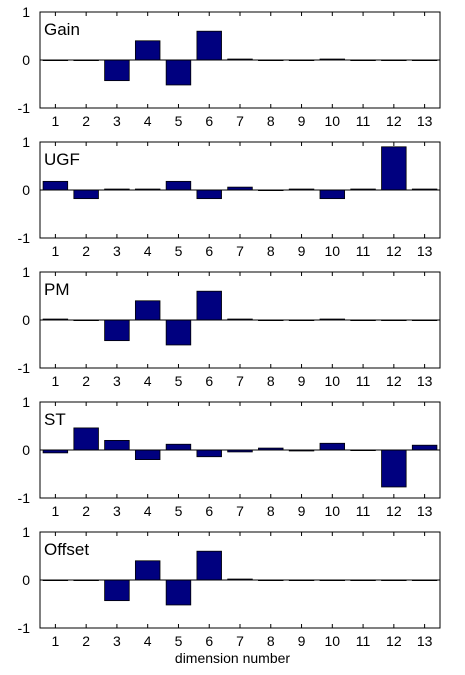 This screenshot has width=465, height=675. Describe the element at coordinates (57, 289) in the screenshot. I see `panel-title: PM` at that location.